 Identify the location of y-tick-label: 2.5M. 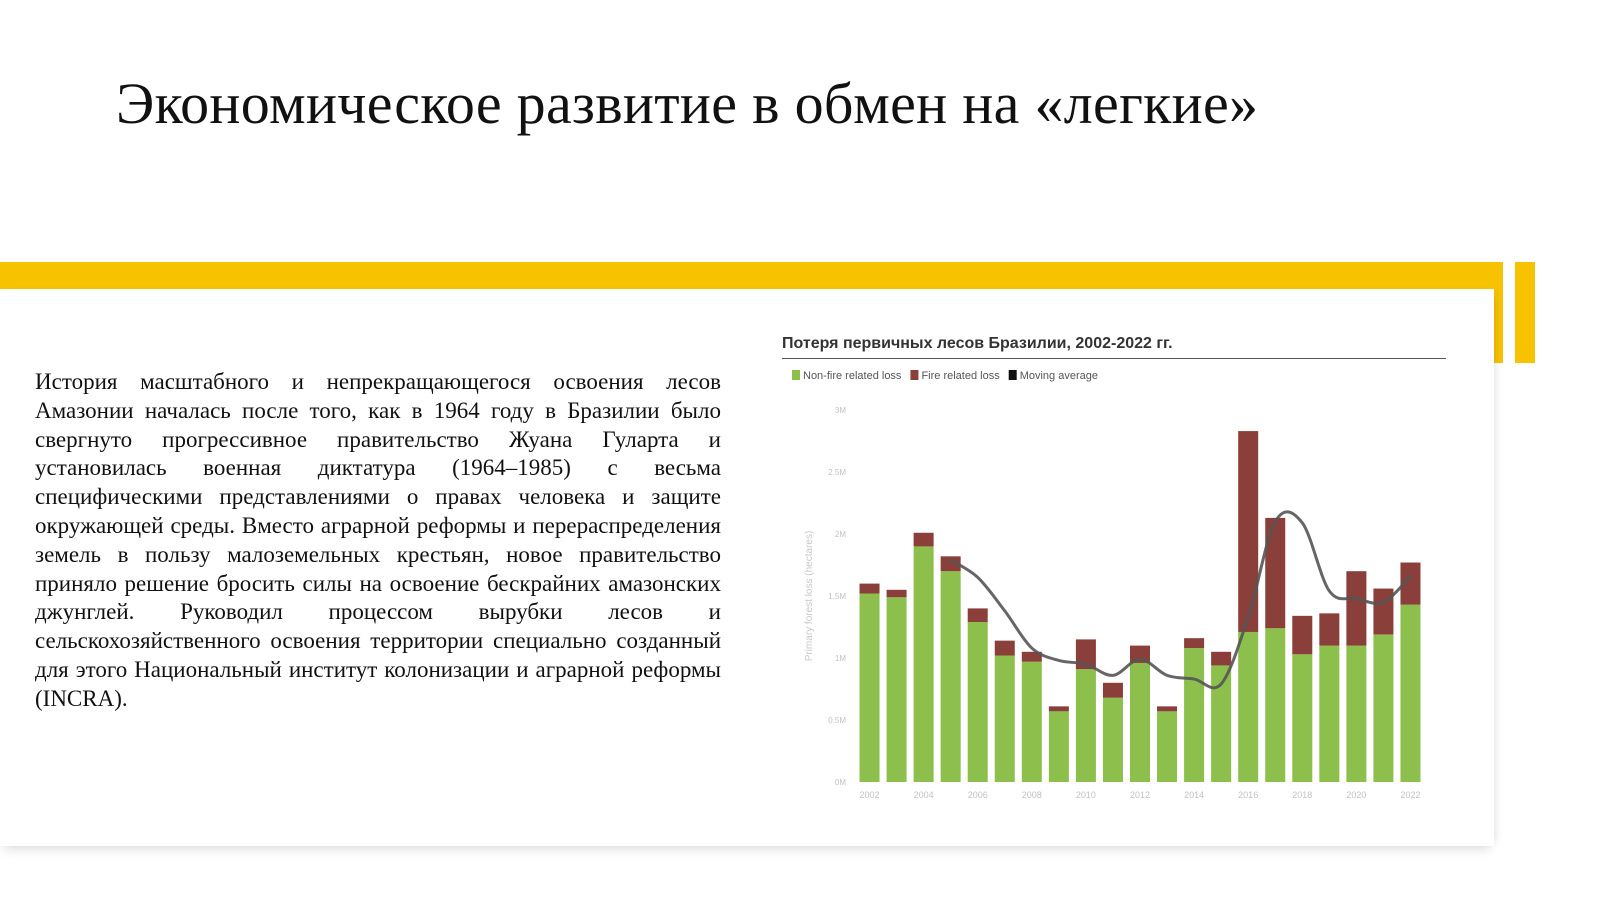
(837, 472).